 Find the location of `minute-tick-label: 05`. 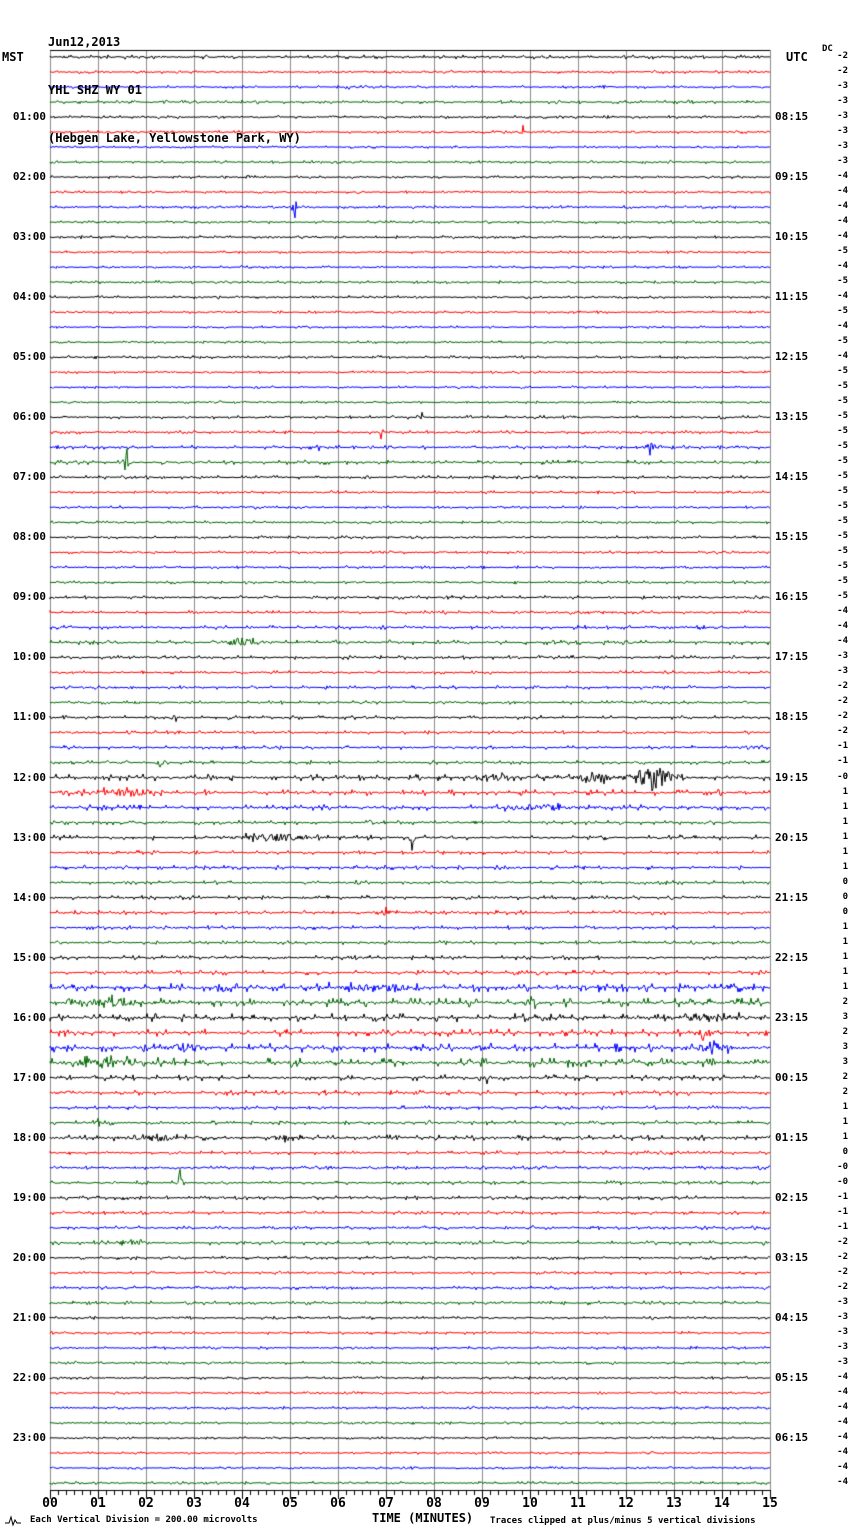

minute-tick-label: 05 is located at coordinates (290, 1503).